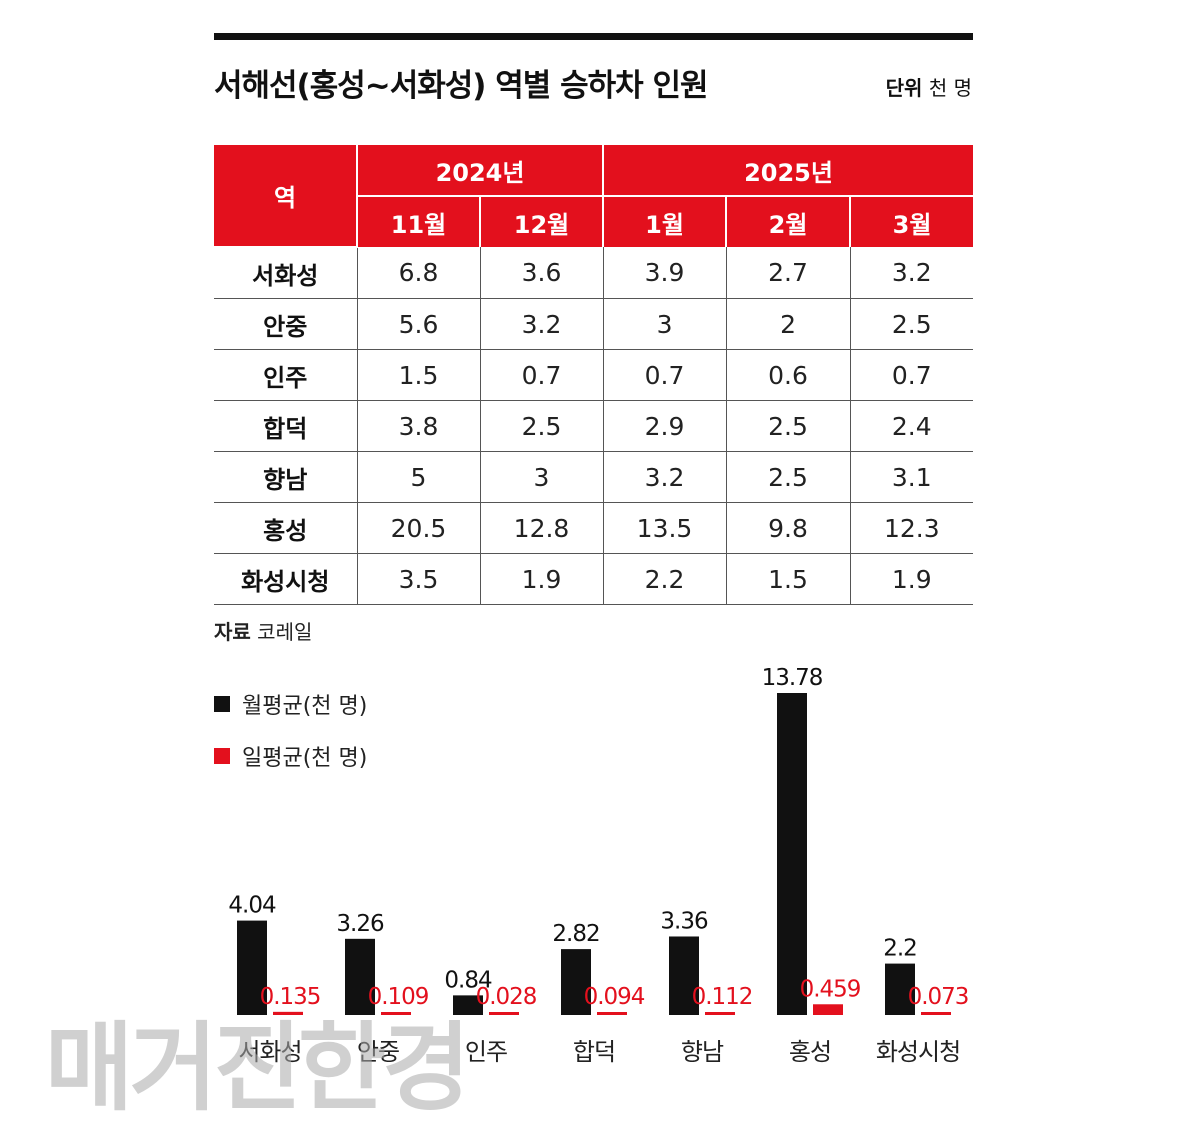 The width and height of the screenshot is (1200, 1132). Describe the element at coordinates (541, 221) in the screenshot. I see `month-header: 12월` at that location.